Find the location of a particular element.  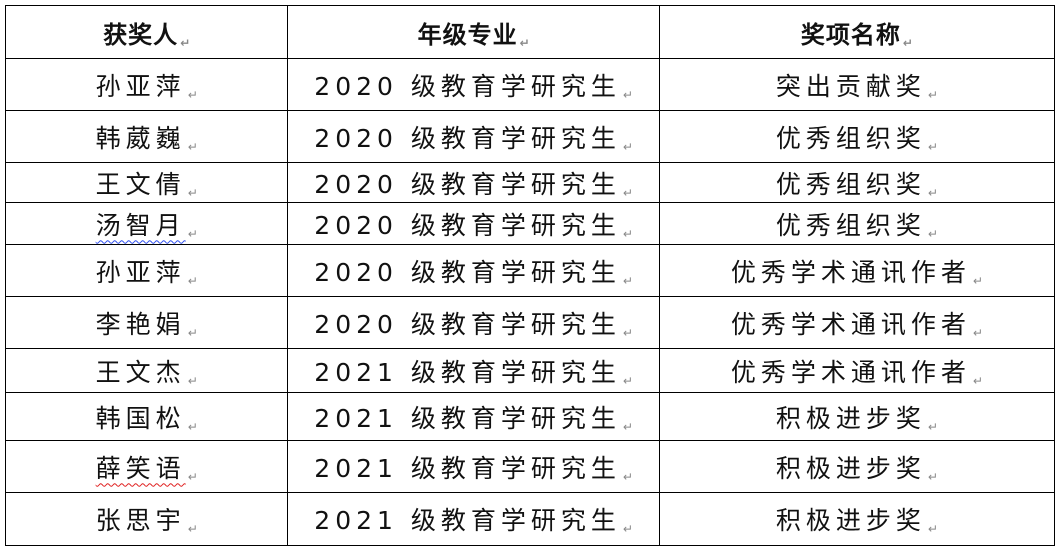

cell-name: 薛笑语 ↵ is located at coordinates (146, 466).